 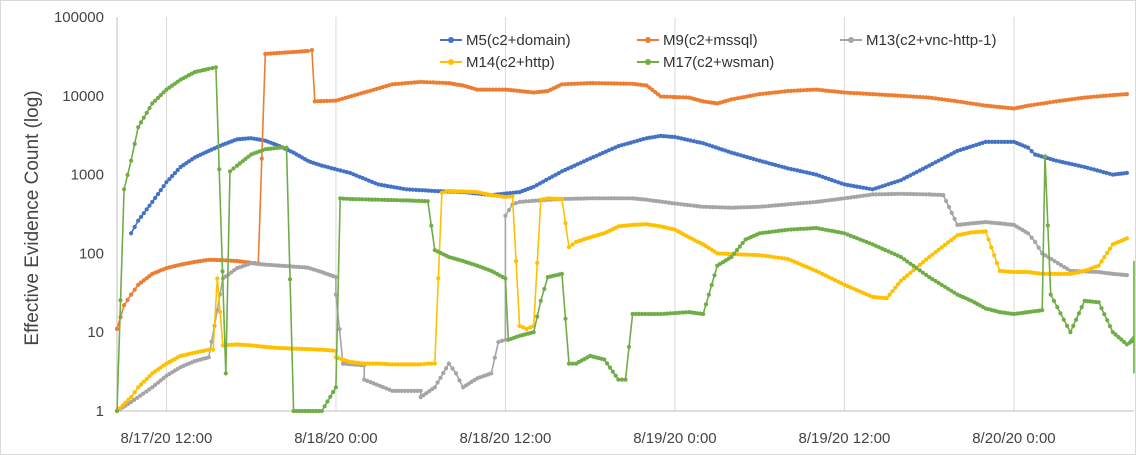 What do you see at coordinates (674, 438) in the screenshot?
I see `x-tick-label: 8/19/20 0:00` at bounding box center [674, 438].